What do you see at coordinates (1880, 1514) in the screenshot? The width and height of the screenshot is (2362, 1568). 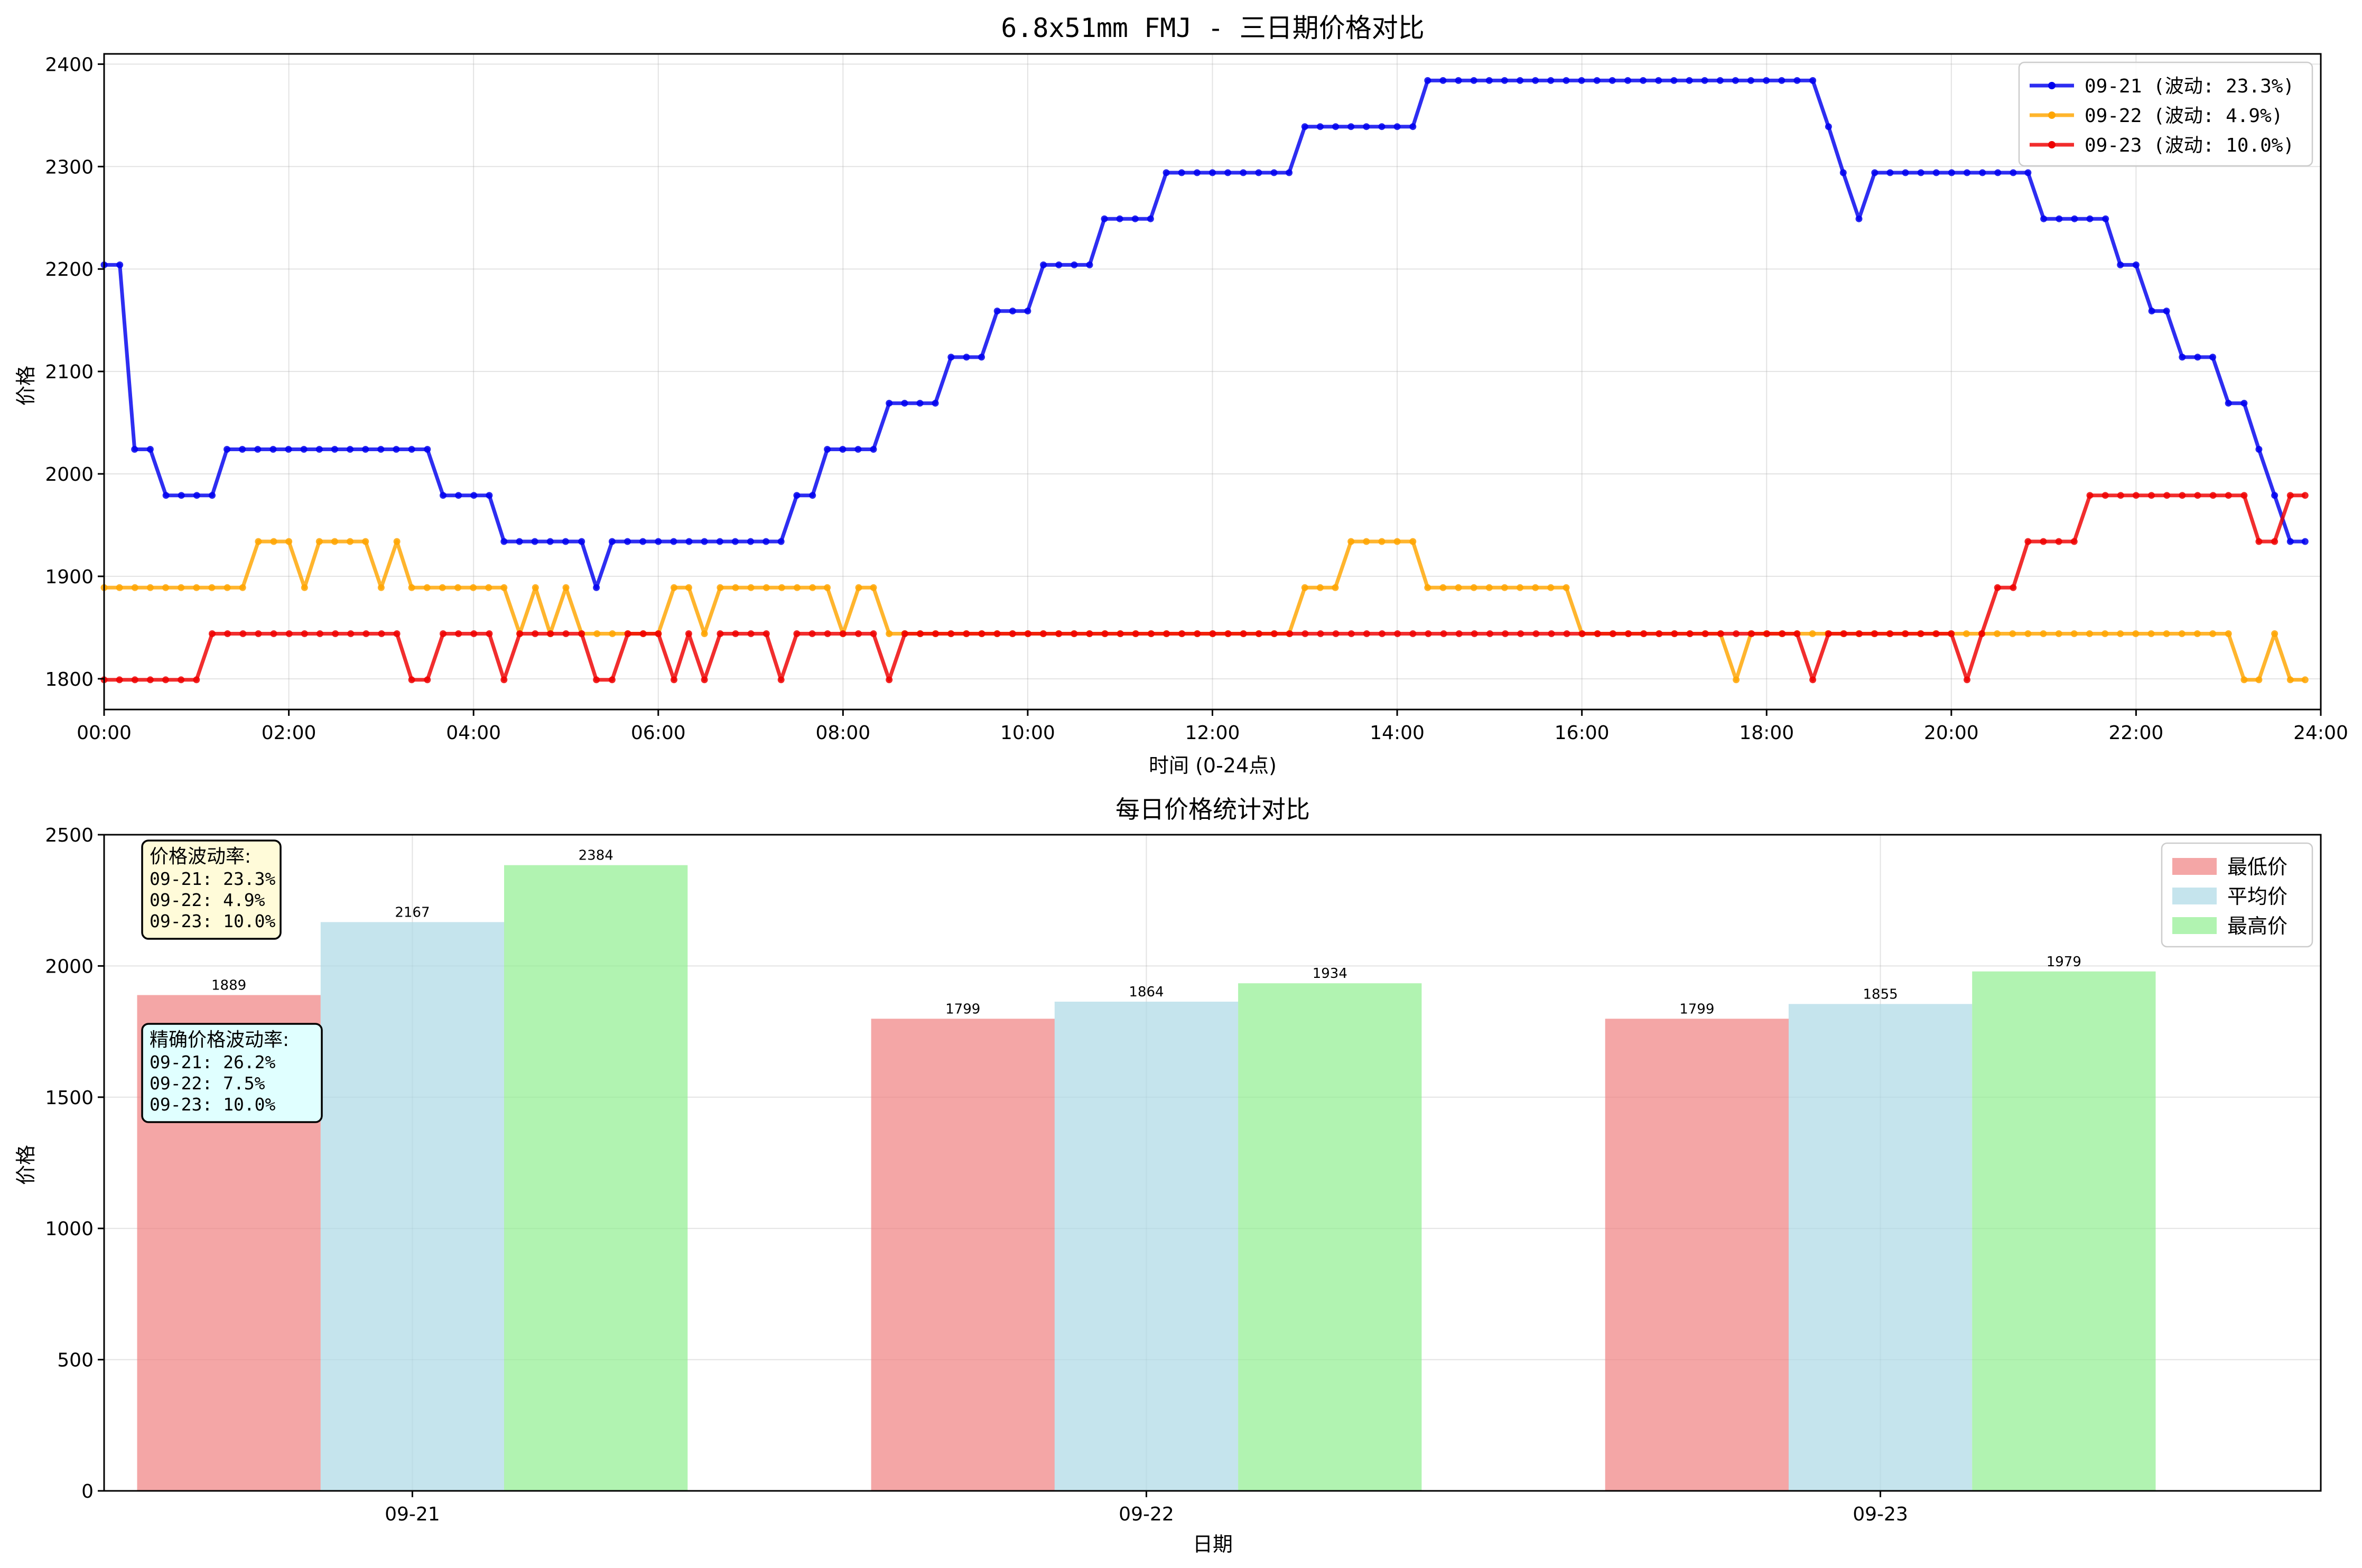 I see `x-tick-label: 09-23` at bounding box center [1880, 1514].